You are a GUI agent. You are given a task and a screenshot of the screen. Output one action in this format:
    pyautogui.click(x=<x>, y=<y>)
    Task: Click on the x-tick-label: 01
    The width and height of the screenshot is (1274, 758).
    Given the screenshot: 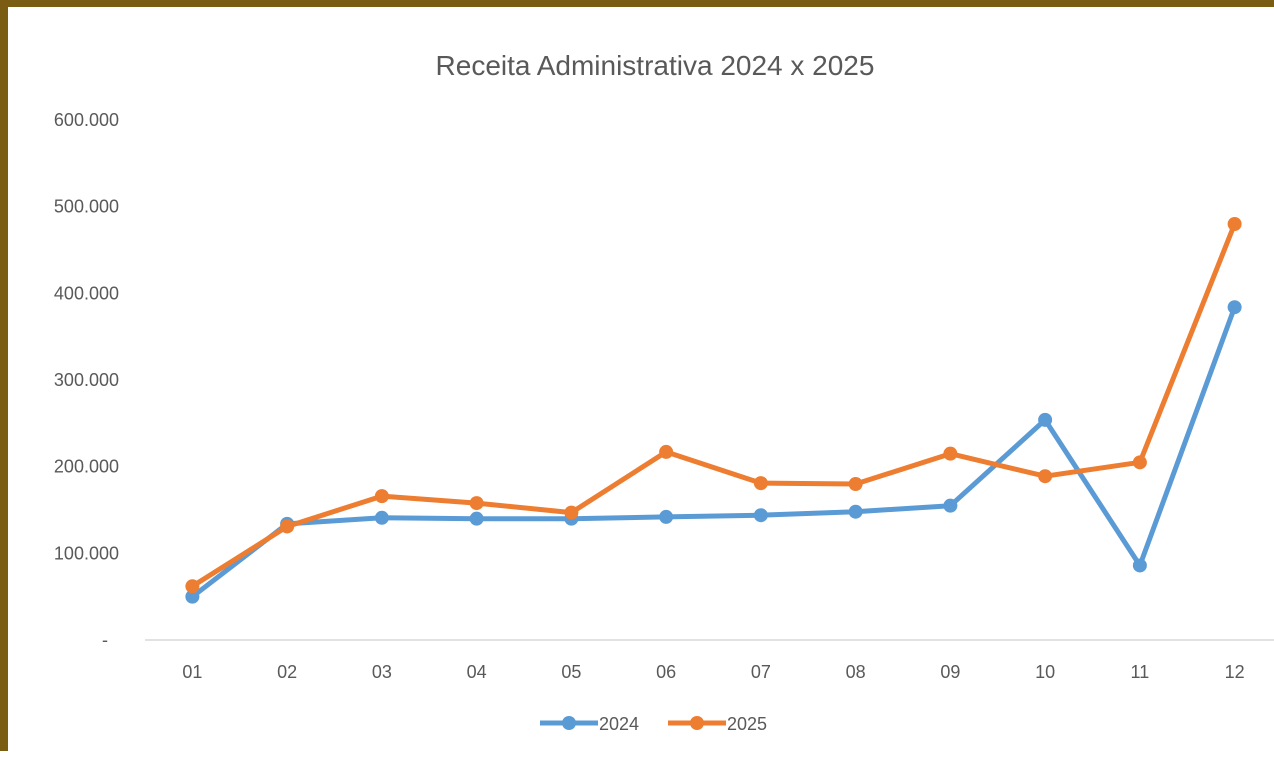 What is the action you would take?
    pyautogui.click(x=192, y=672)
    